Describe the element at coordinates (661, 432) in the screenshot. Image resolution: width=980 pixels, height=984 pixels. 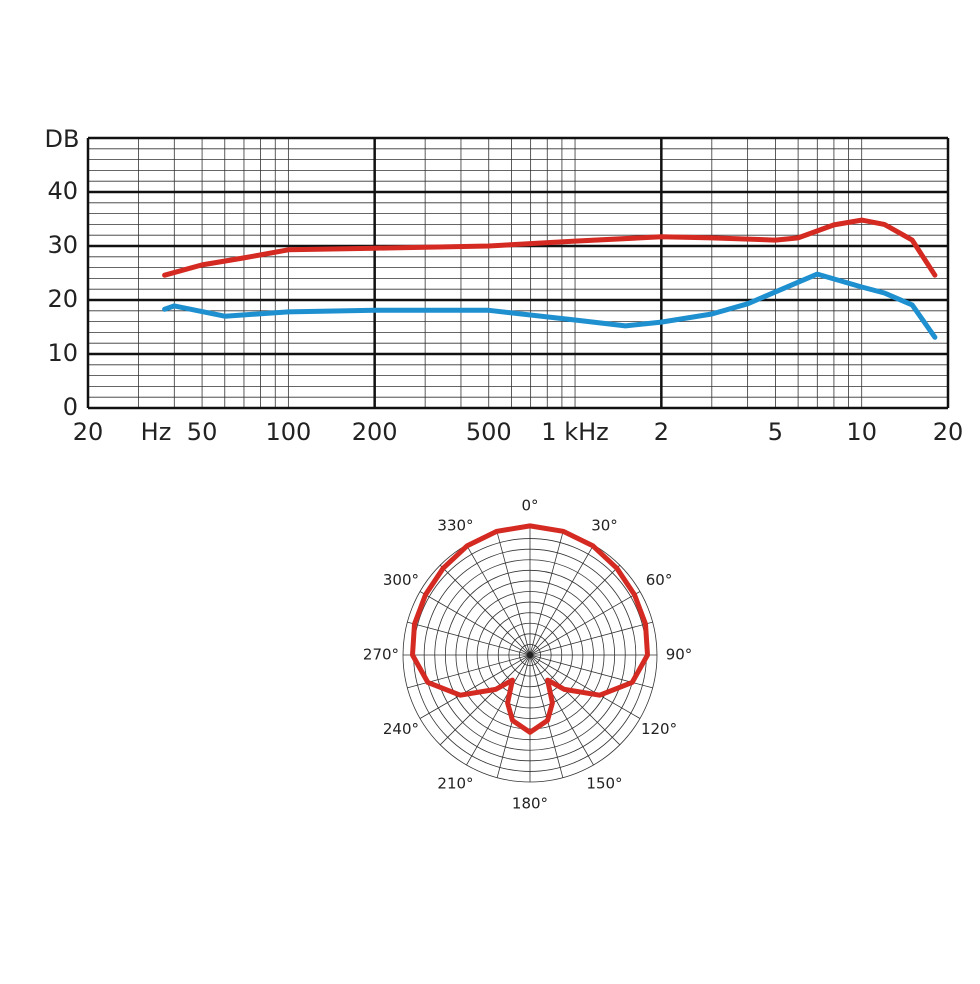
I see `x-tick-label: 2` at that location.